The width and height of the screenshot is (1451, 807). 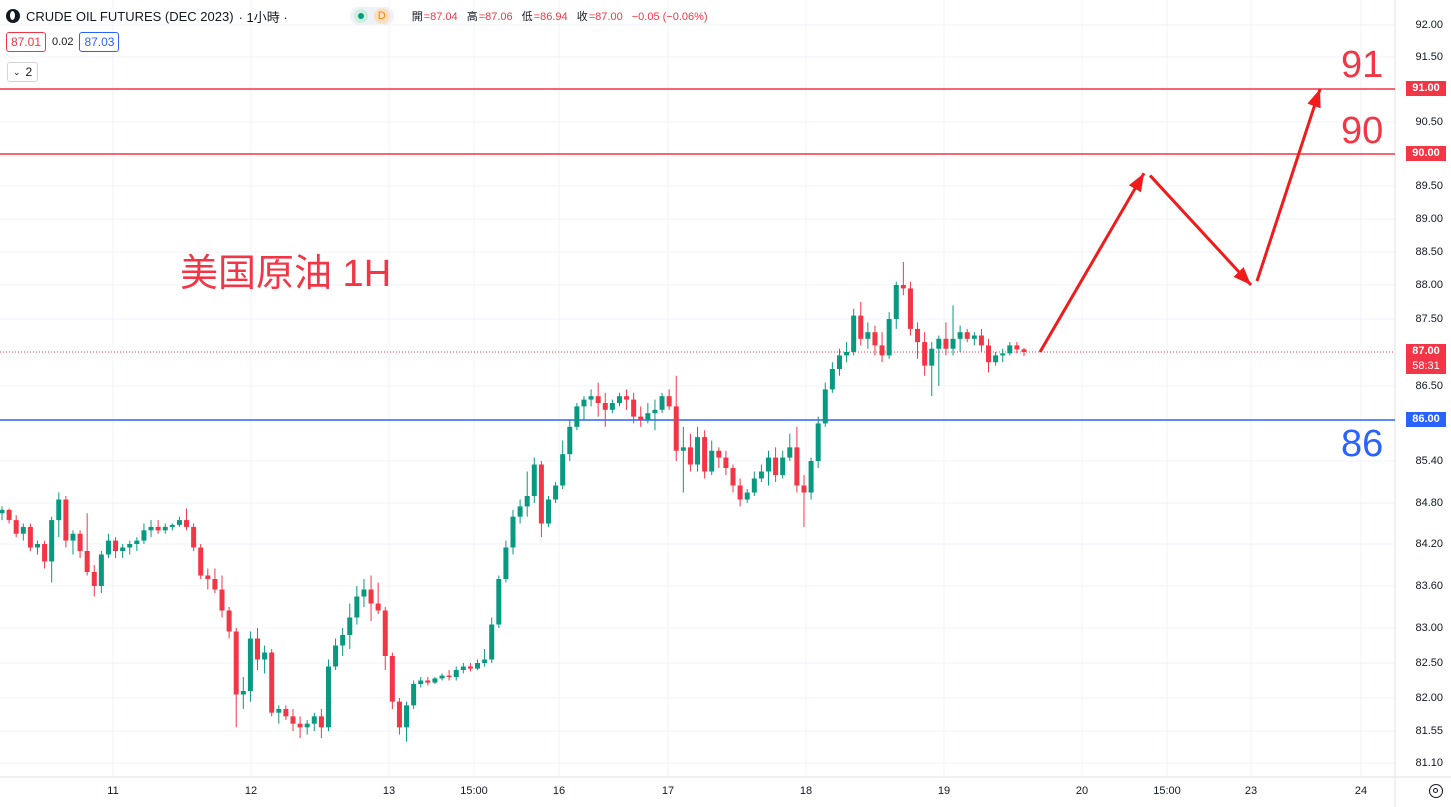 I want to click on projection-arrows, so click(x=1180, y=220).